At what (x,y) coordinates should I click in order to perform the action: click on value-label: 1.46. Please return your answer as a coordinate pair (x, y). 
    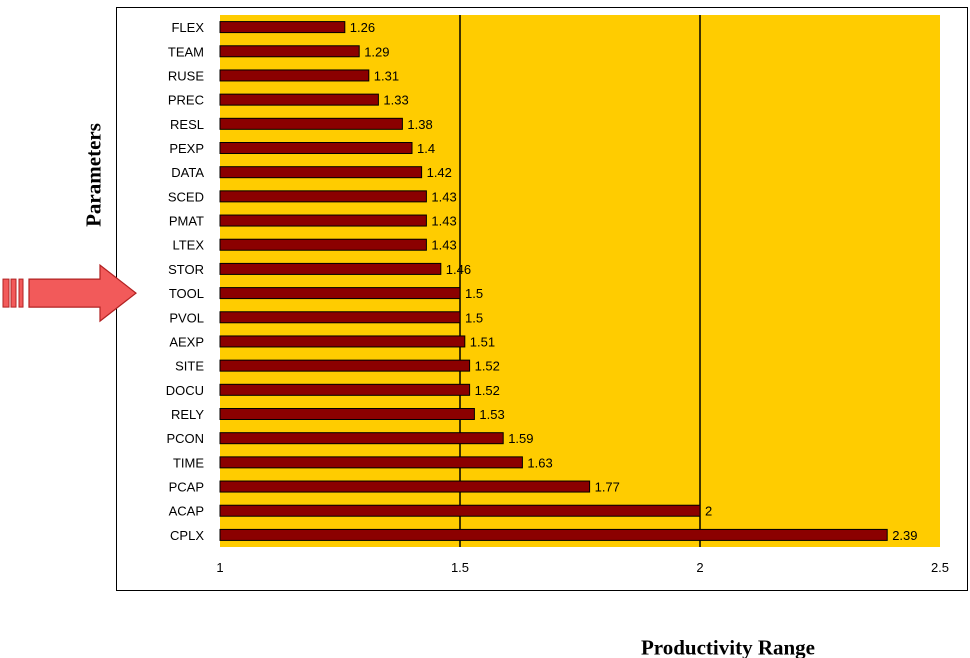
    Looking at the image, I should click on (458, 269).